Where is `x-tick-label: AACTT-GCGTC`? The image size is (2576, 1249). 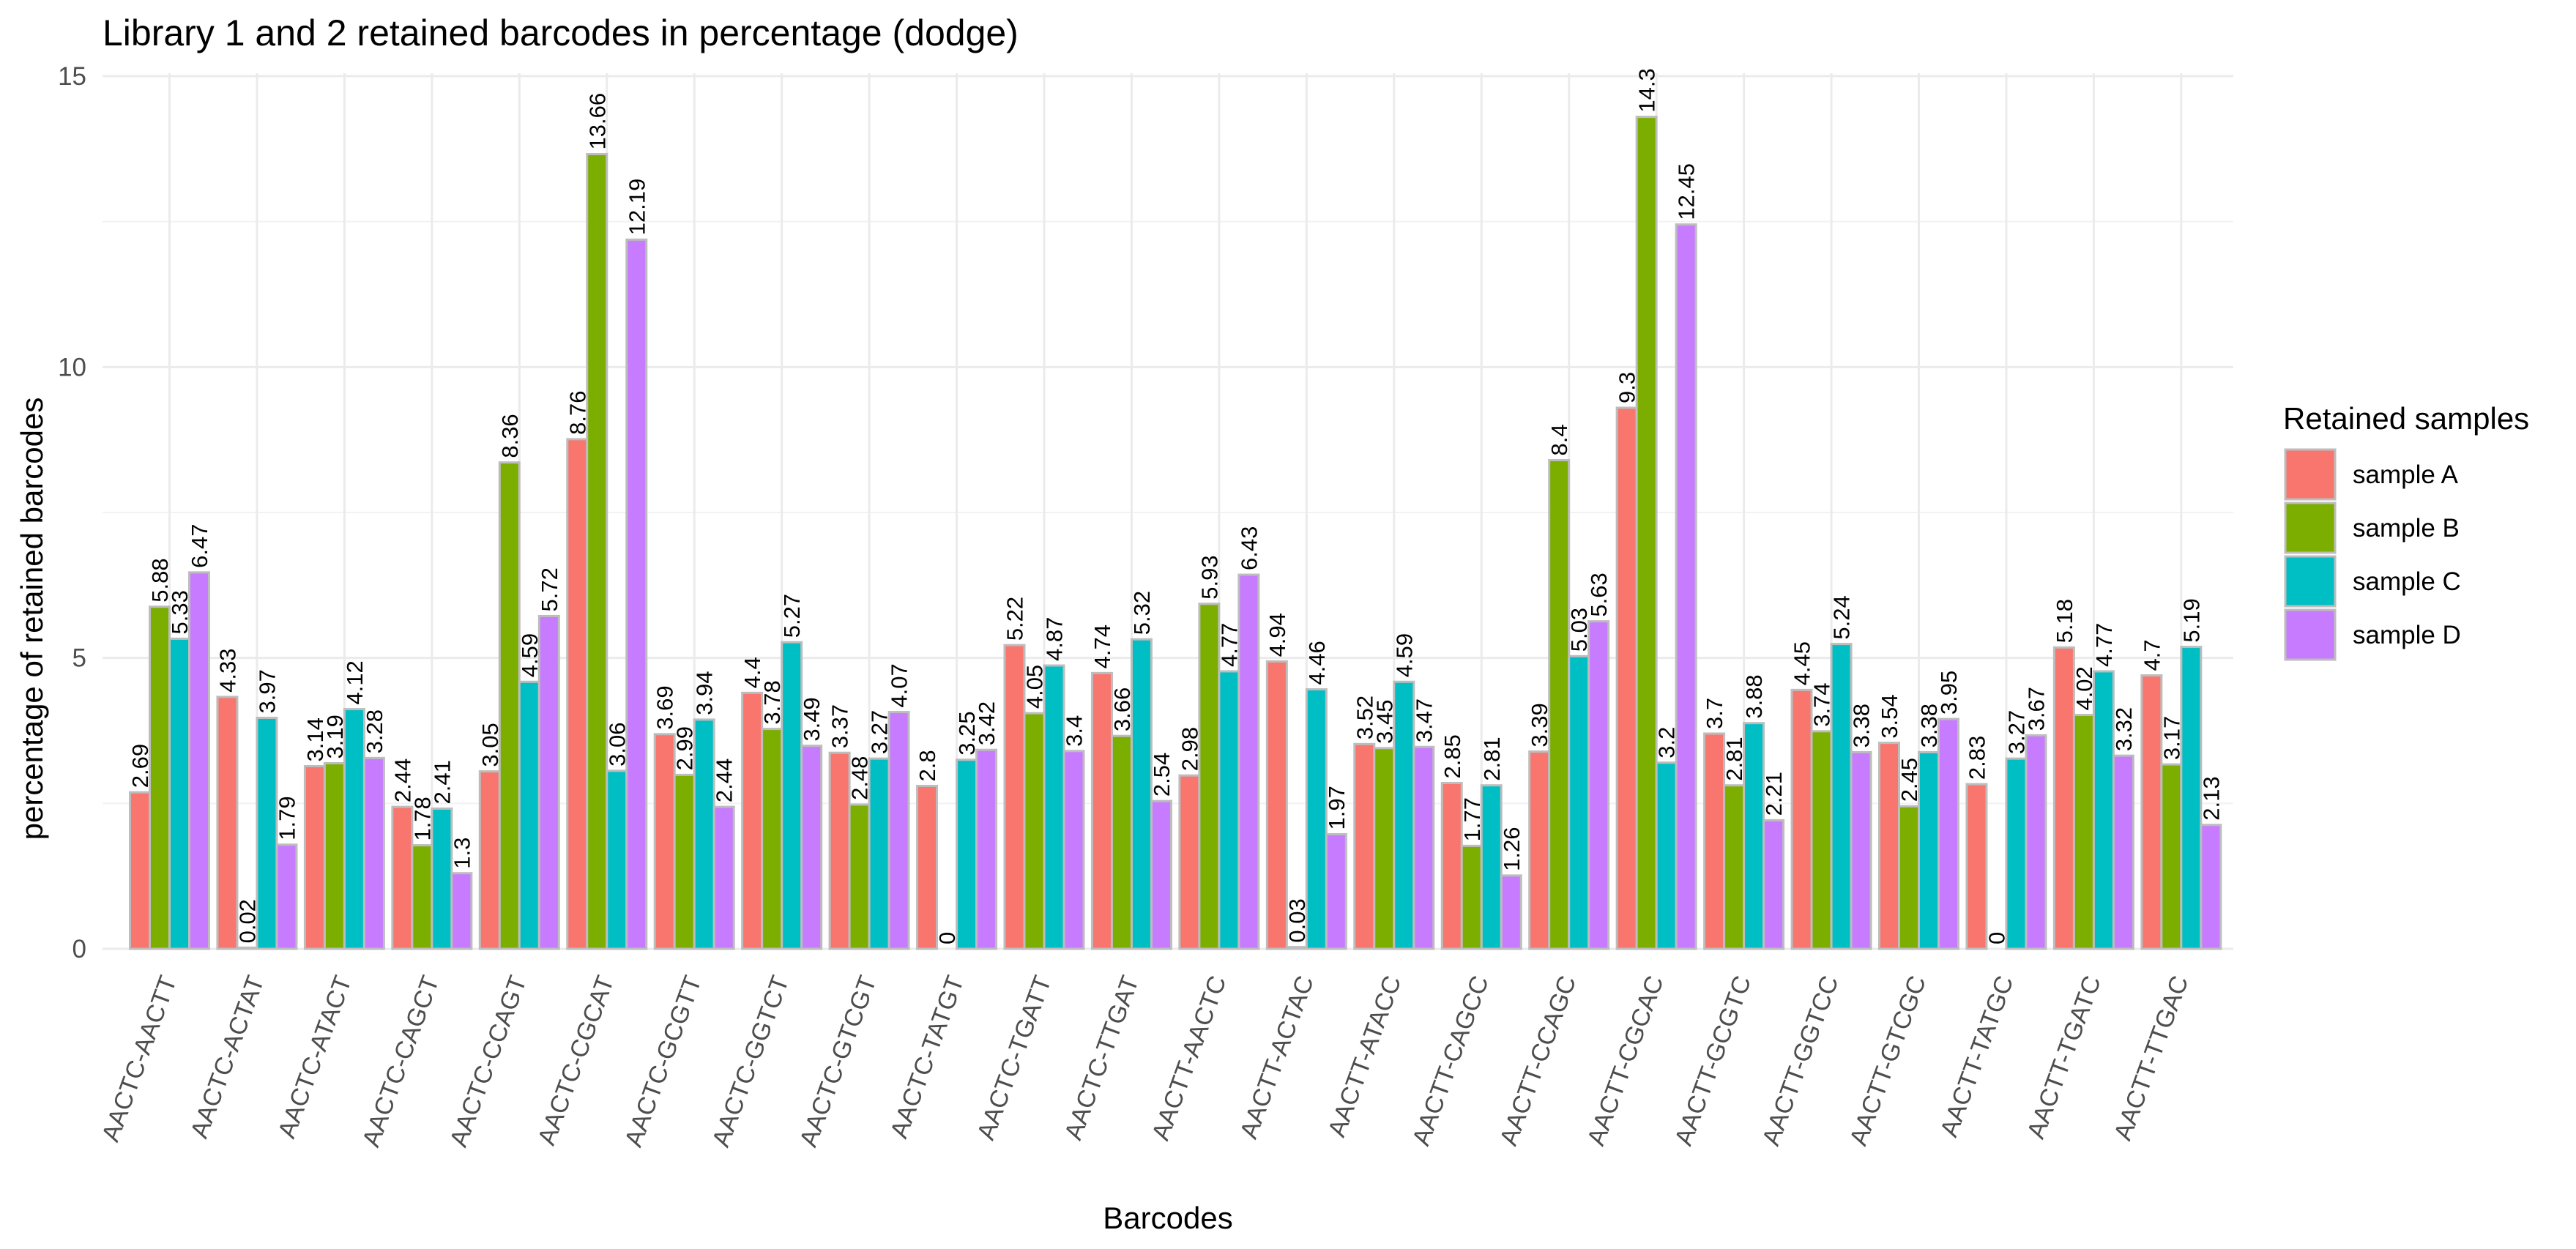 x-tick-label: AACTT-GCGTC is located at coordinates (1713, 1060).